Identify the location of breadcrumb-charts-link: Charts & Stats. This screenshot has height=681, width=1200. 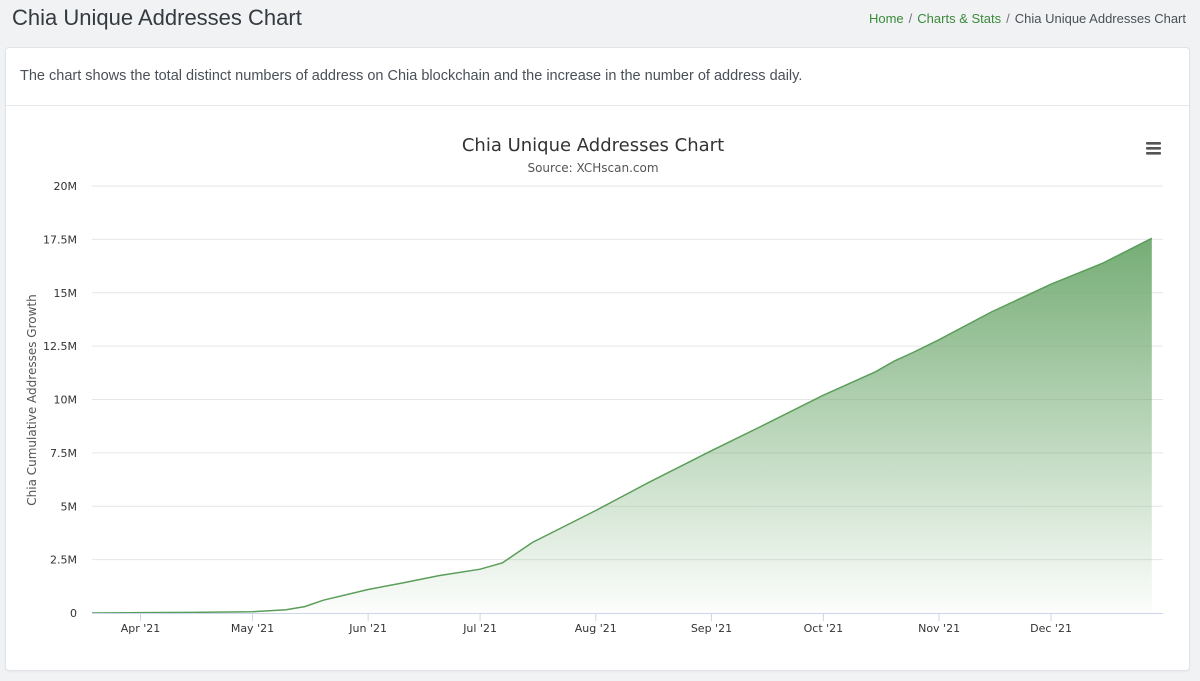
(959, 18).